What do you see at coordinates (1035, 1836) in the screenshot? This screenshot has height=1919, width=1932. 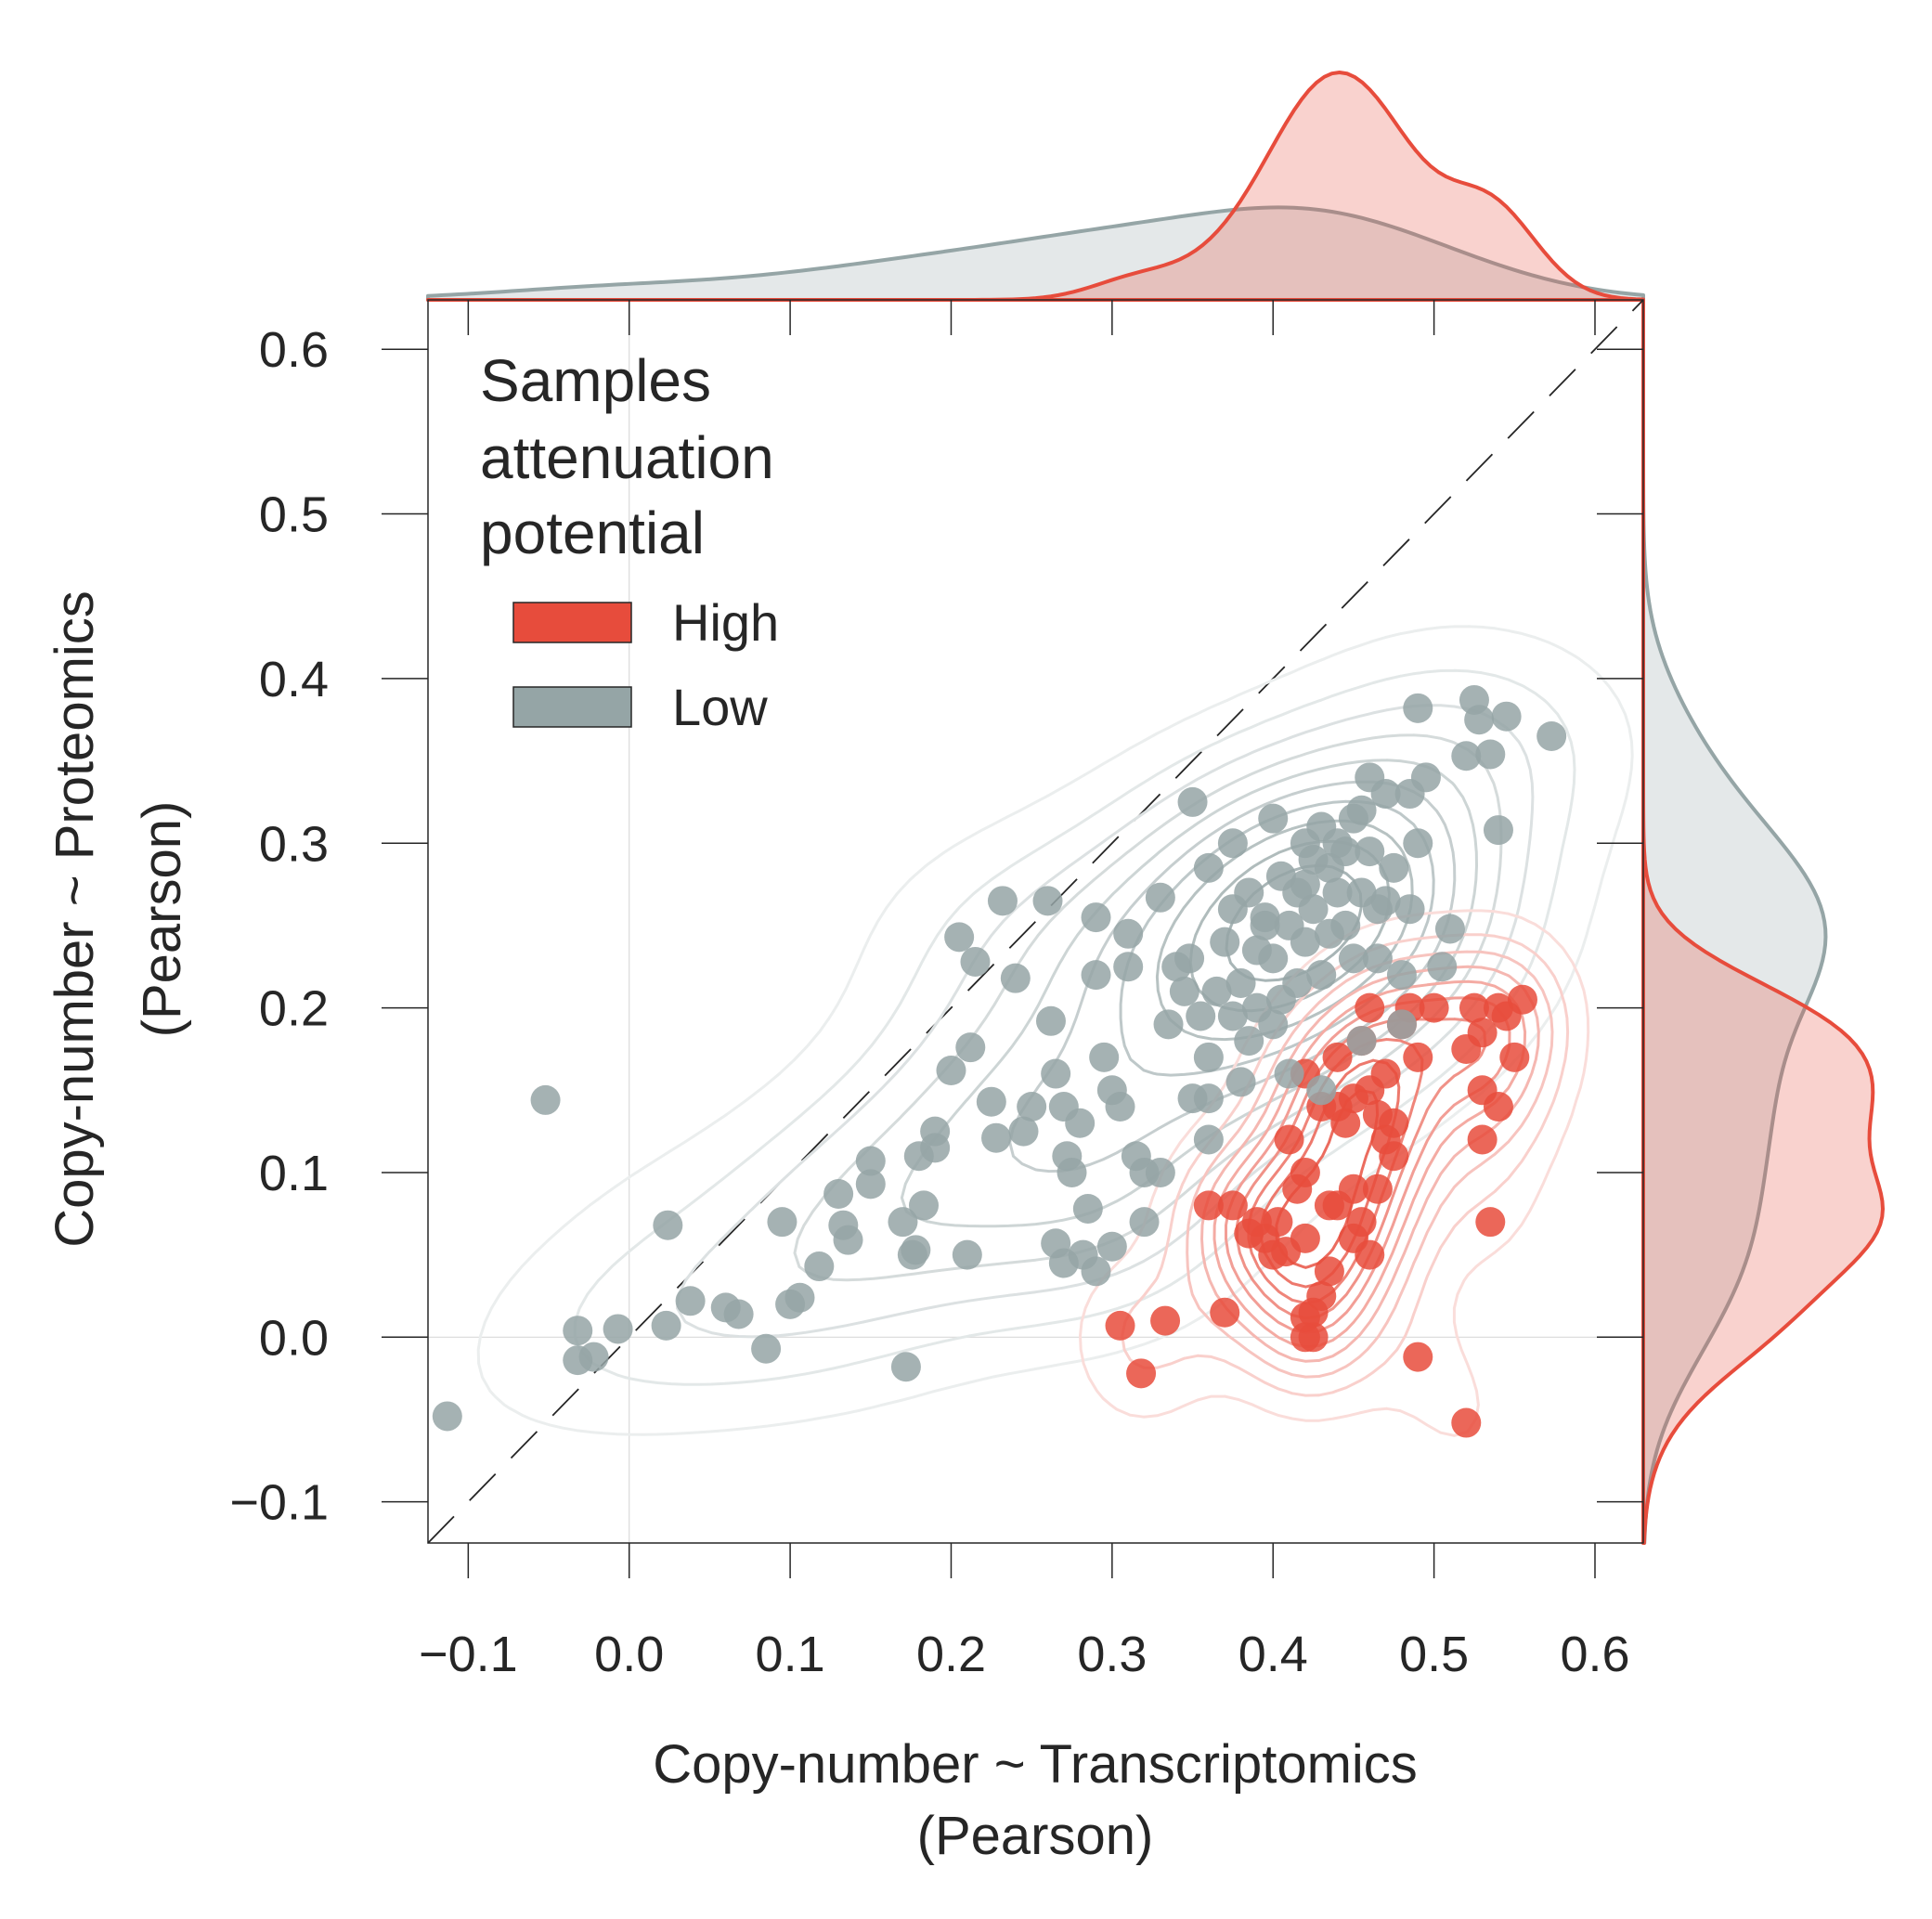 I see `x-axis-label-line-2: (Pearson)` at bounding box center [1035, 1836].